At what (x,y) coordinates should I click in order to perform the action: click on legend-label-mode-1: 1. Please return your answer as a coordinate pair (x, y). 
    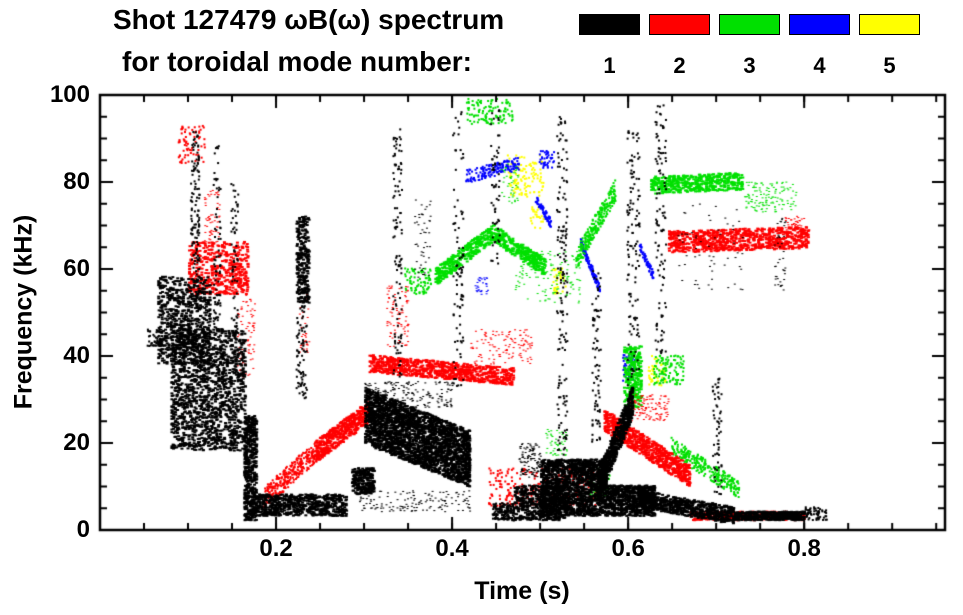
    Looking at the image, I should click on (609, 65).